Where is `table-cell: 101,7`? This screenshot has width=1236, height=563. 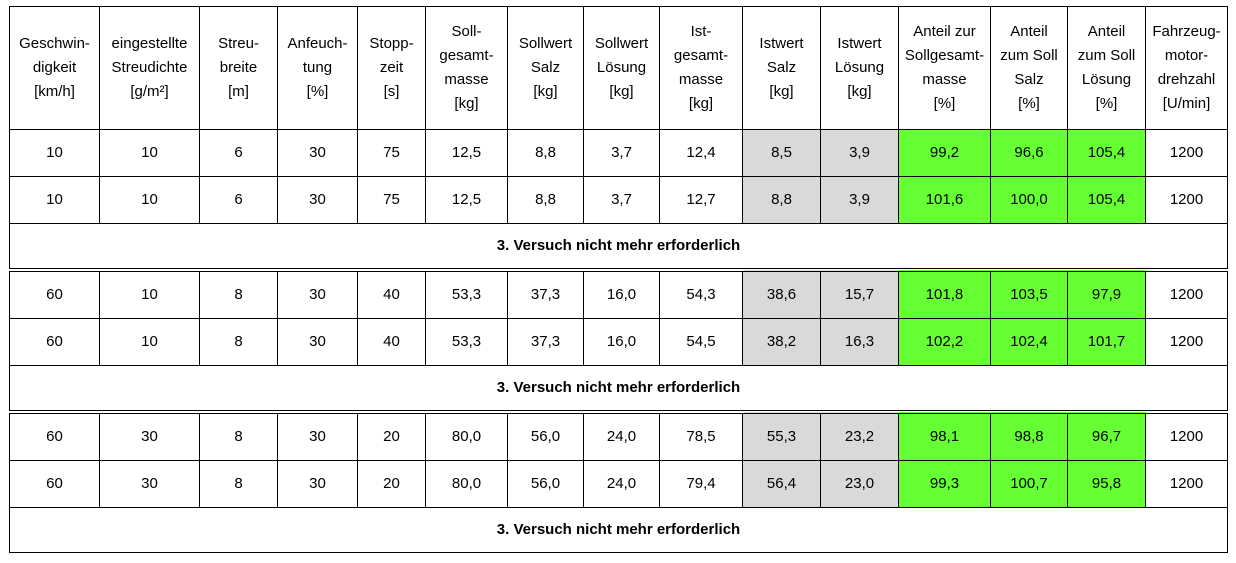
table-cell: 101,7 is located at coordinates (1106, 342).